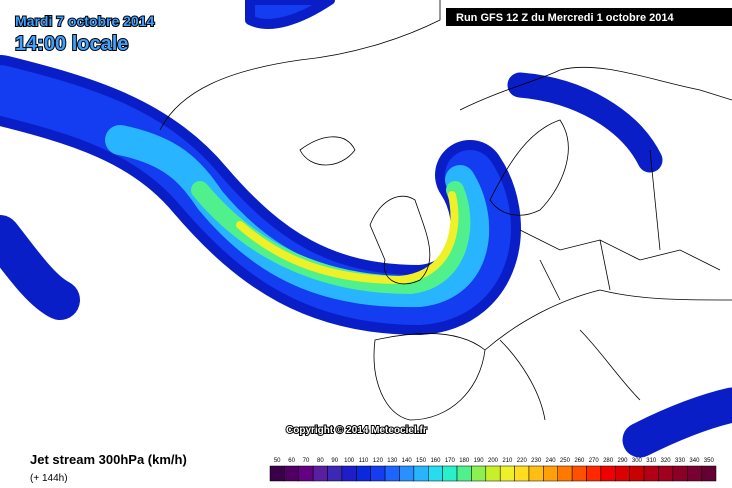 The image size is (732, 488). Describe the element at coordinates (349, 461) in the screenshot. I see `colorbar-label: 100` at that location.